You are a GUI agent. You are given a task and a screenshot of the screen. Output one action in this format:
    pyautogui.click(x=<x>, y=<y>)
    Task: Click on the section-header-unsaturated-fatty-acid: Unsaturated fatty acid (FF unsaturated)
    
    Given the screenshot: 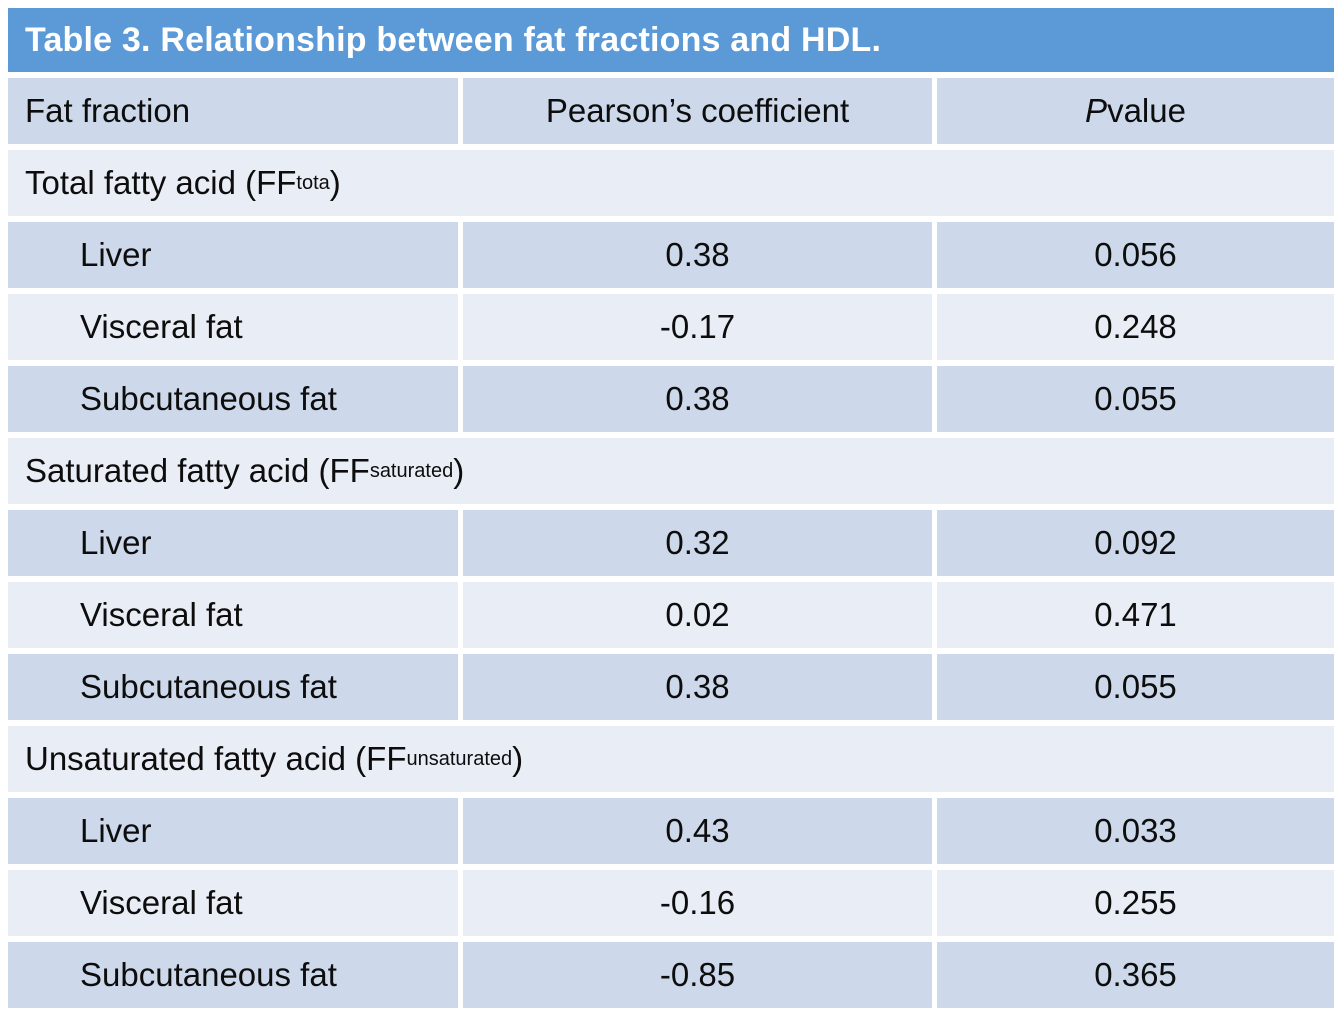 What is the action you would take?
    pyautogui.click(x=671, y=759)
    